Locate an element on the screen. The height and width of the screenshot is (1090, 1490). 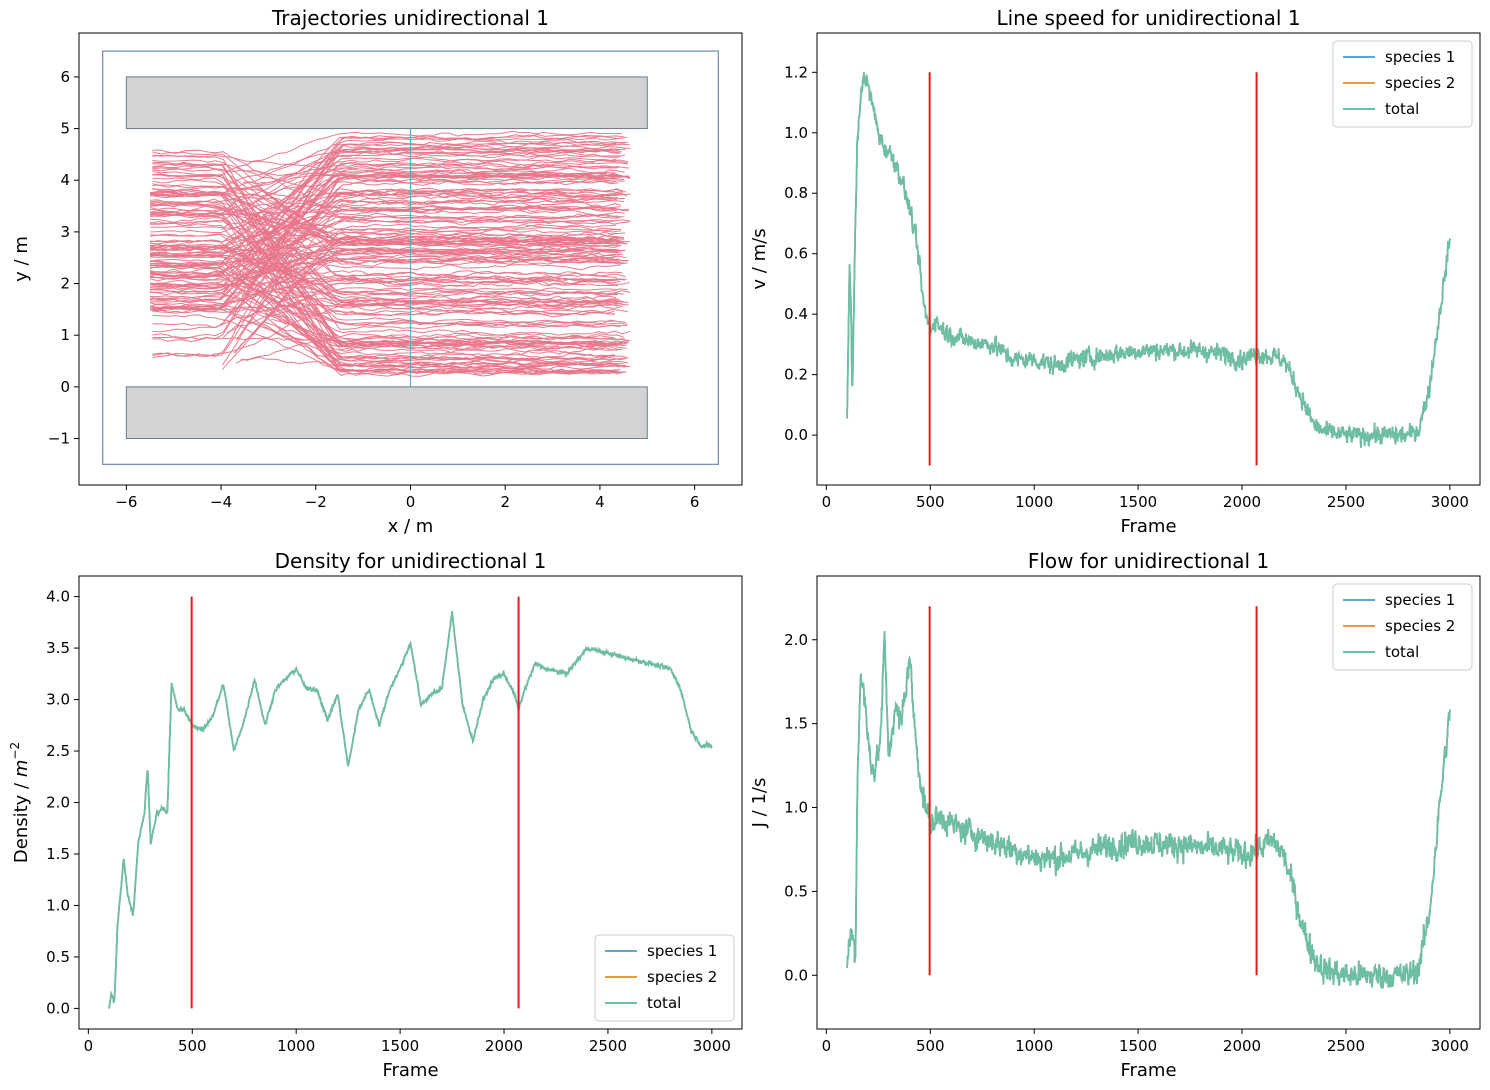
y-tick-label: 4.0 is located at coordinates (58, 597).